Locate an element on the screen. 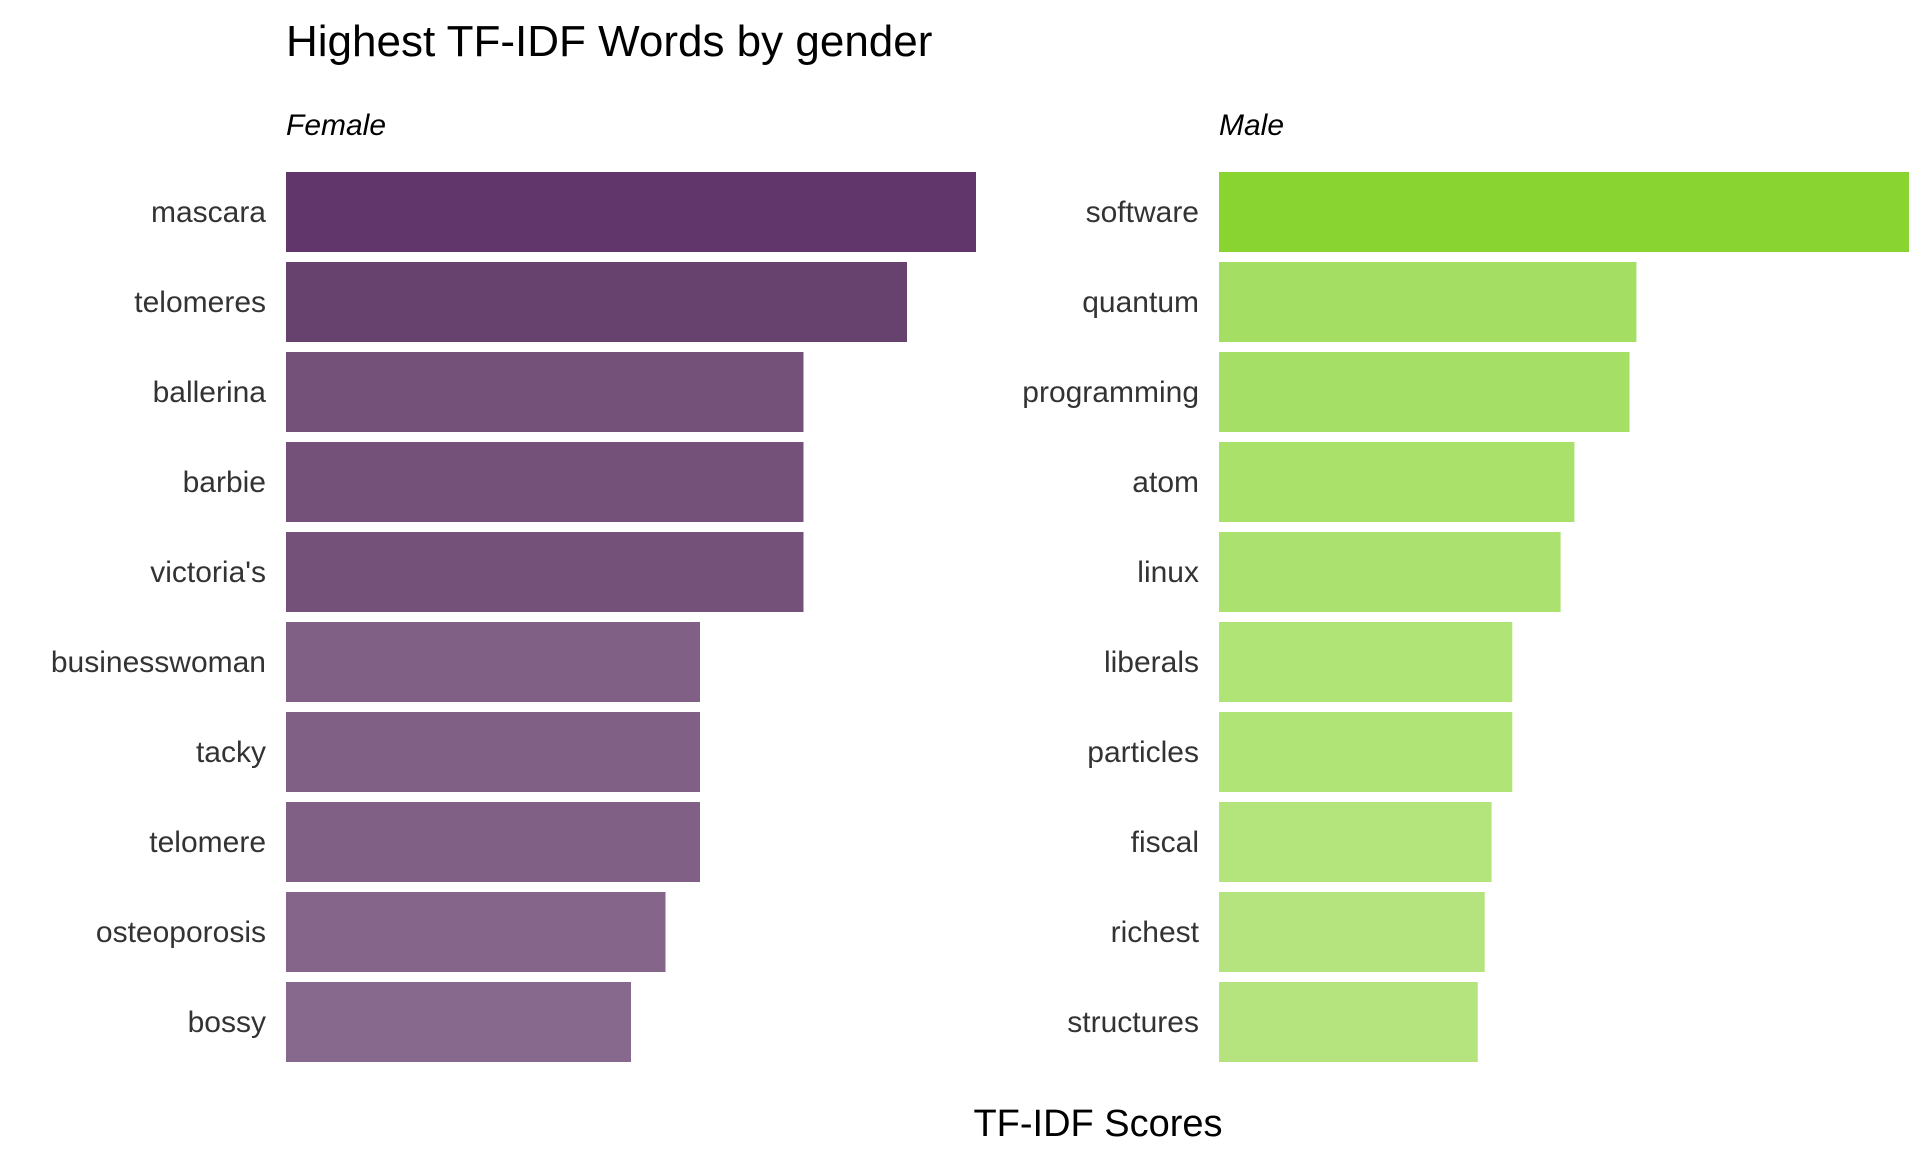 The width and height of the screenshot is (1920, 1152). y-tick-label-female-8: osteoporosis is located at coordinates (181, 932).